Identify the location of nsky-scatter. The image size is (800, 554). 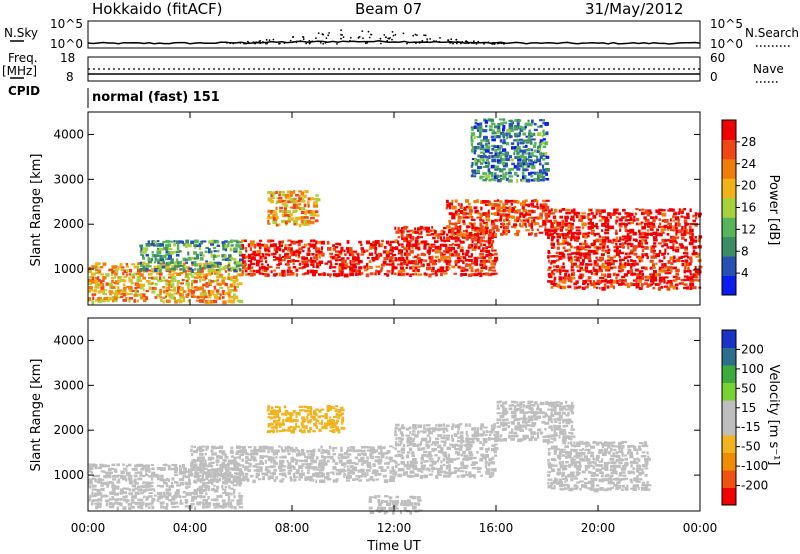
(366, 37).